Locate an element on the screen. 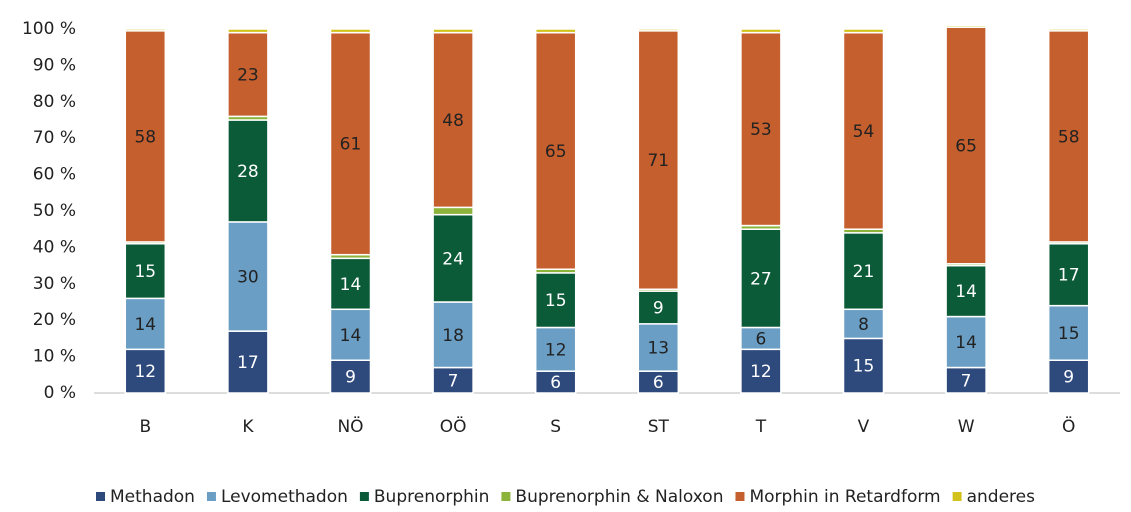 This screenshot has width=1131, height=512. data-label: 58 is located at coordinates (145, 137).